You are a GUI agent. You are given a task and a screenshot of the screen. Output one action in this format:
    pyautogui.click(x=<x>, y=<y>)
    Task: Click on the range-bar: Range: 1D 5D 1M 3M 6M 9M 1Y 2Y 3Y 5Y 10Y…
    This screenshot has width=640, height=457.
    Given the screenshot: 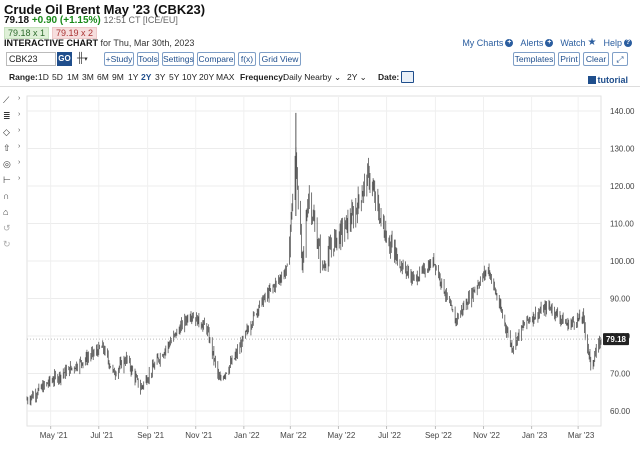 What is the action you would take?
    pyautogui.click(x=320, y=78)
    